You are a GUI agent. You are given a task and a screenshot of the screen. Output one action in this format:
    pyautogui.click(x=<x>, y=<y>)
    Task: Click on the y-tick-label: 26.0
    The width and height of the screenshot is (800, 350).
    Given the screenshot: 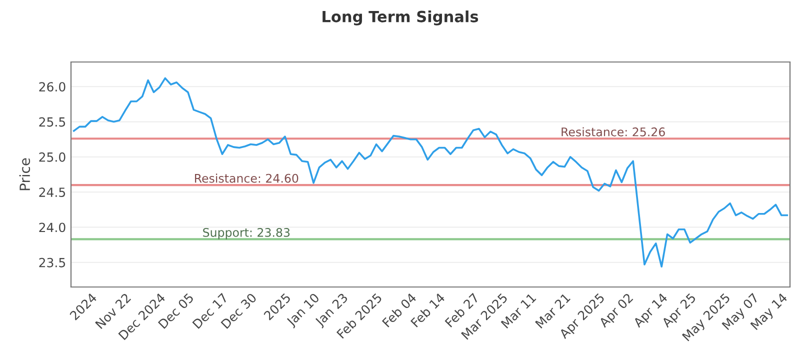 What is the action you would take?
    pyautogui.click(x=52, y=87)
    